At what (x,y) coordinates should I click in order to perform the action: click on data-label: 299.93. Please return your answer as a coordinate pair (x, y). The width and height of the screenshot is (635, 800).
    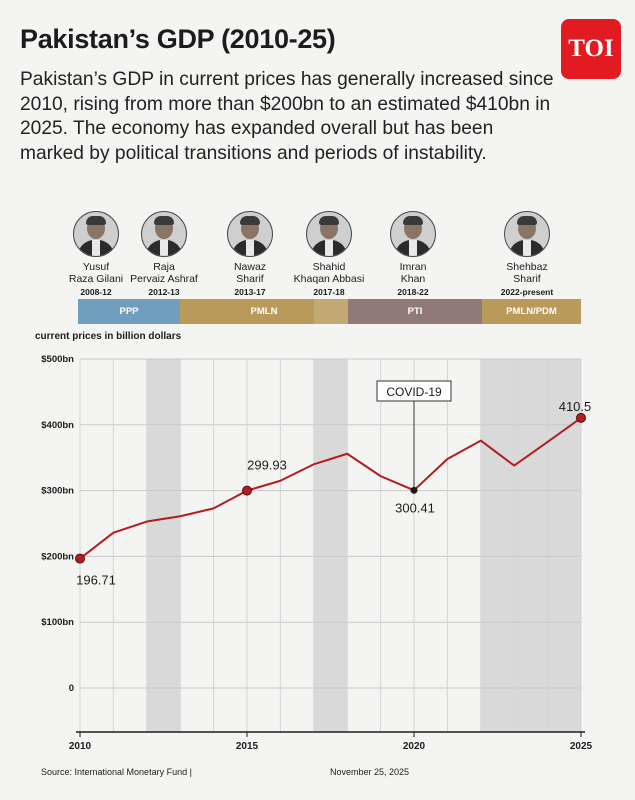
    Looking at the image, I should click on (267, 465).